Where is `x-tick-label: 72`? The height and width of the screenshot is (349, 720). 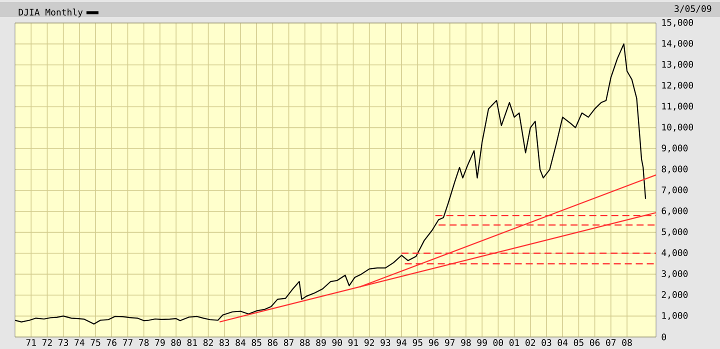 x-tick-label: 72 is located at coordinates (47, 342).